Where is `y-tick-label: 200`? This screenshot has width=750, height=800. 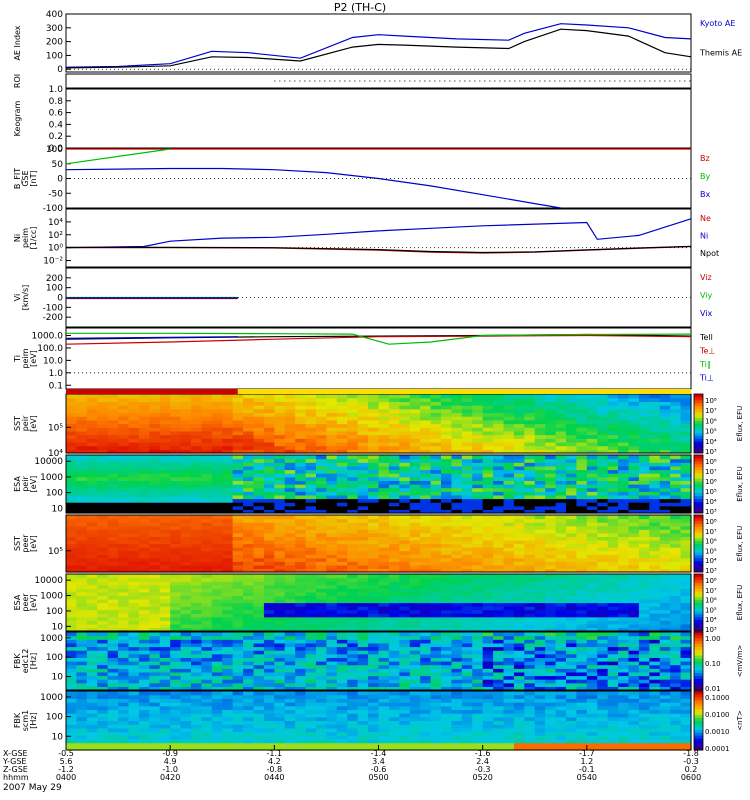 y-tick-label: 200 is located at coordinates (54, 279).